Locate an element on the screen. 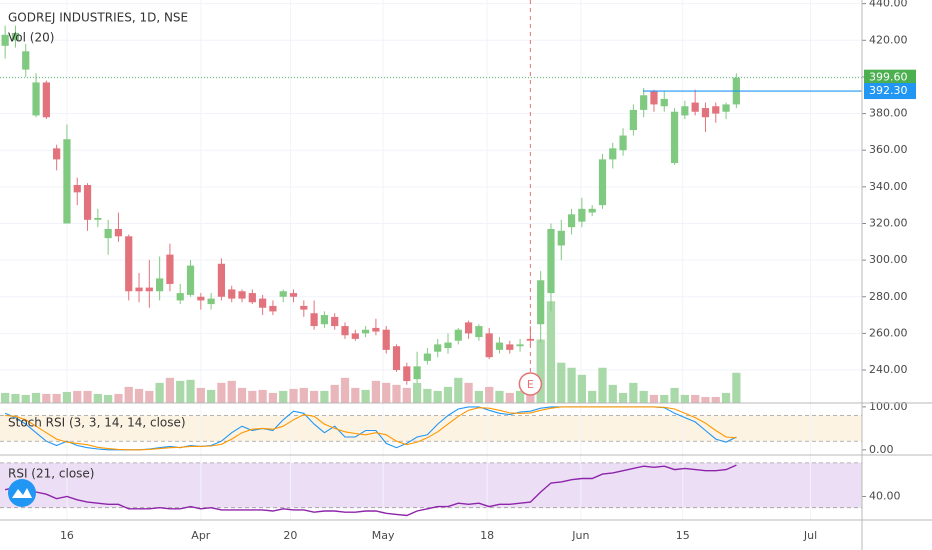 The height and width of the screenshot is (550, 932). y-tick-label: 440.00 is located at coordinates (888, 5).